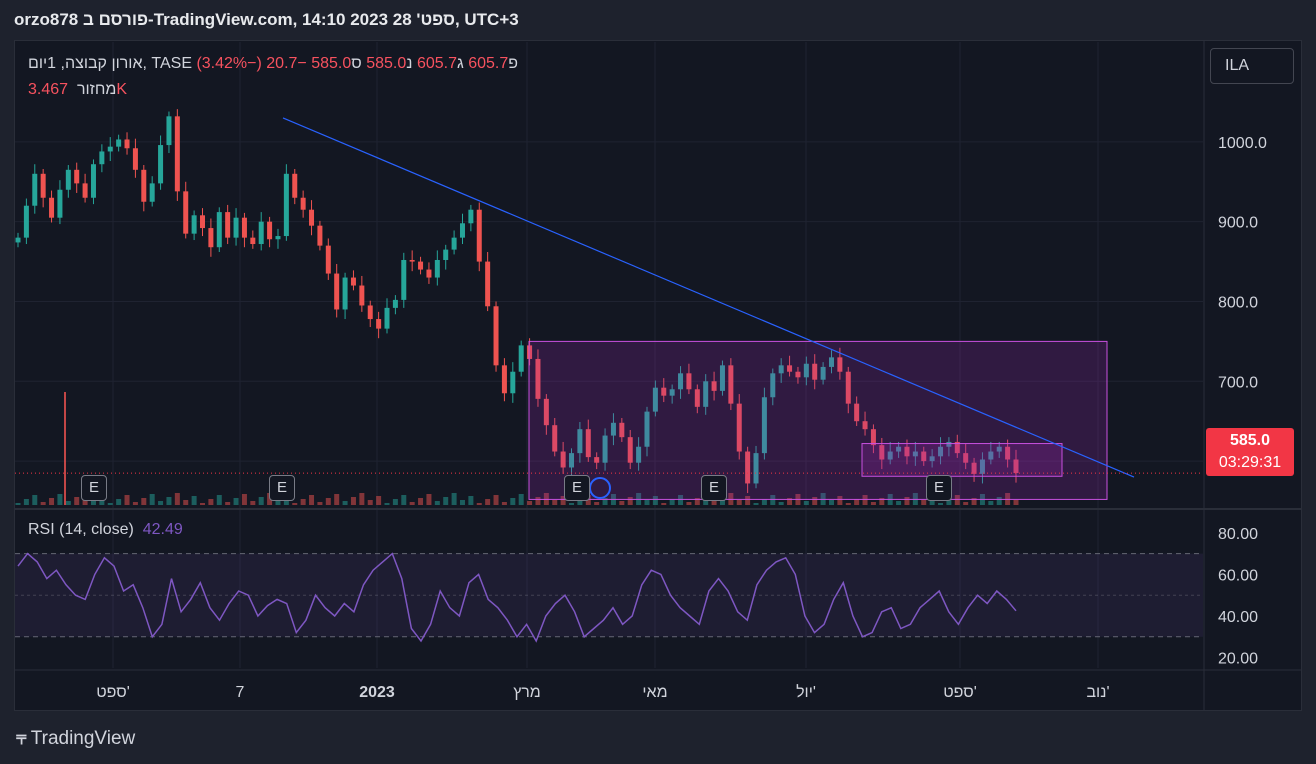 The width and height of the screenshot is (1316, 764). I want to click on time-axis-tick: ספט', so click(113, 692).